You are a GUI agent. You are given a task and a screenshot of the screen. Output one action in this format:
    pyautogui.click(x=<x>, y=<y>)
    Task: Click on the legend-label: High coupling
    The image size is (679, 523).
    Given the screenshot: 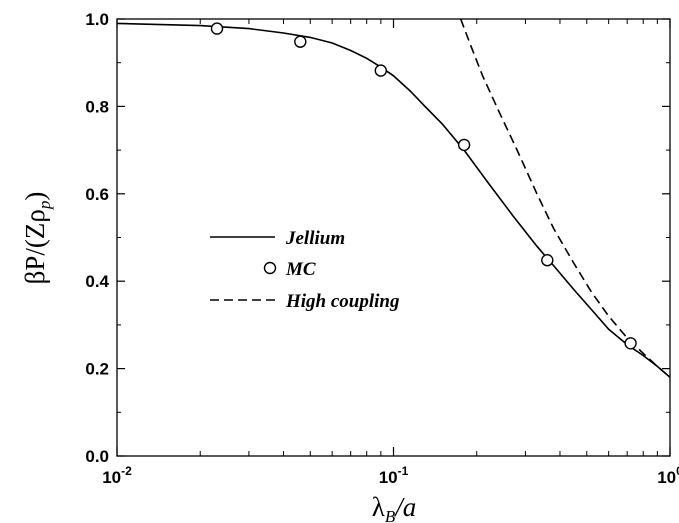 What is the action you would take?
    pyautogui.click(x=342, y=301)
    